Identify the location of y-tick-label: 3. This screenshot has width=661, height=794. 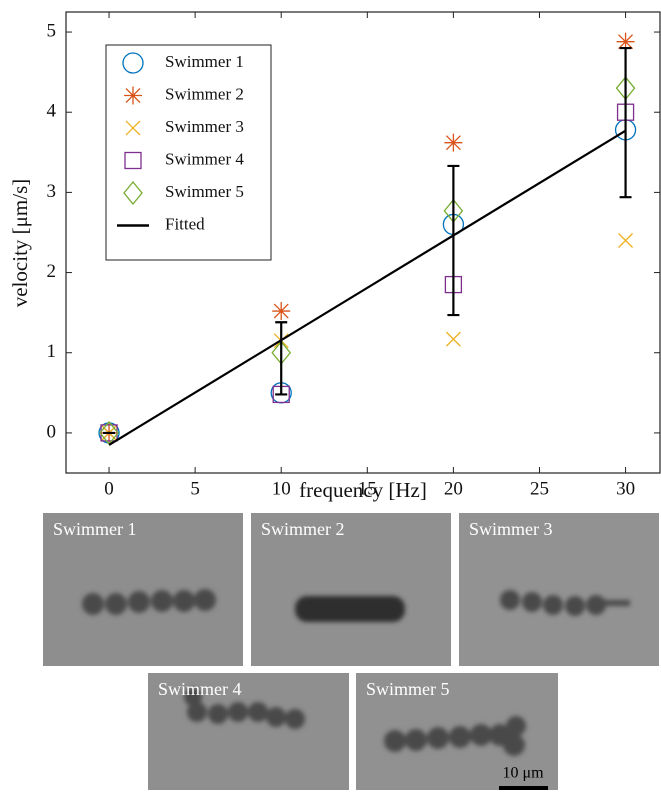
(52, 191).